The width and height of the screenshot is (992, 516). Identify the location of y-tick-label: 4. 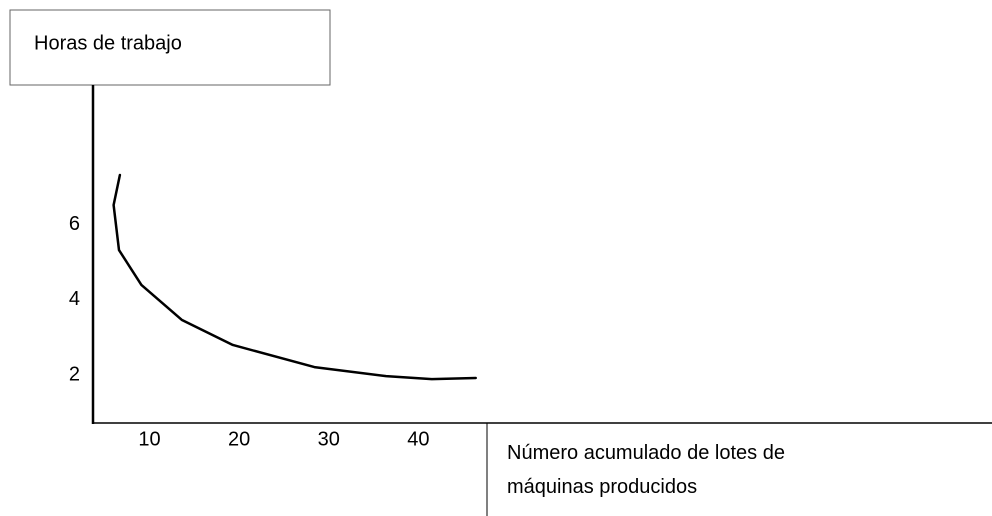
(74, 299).